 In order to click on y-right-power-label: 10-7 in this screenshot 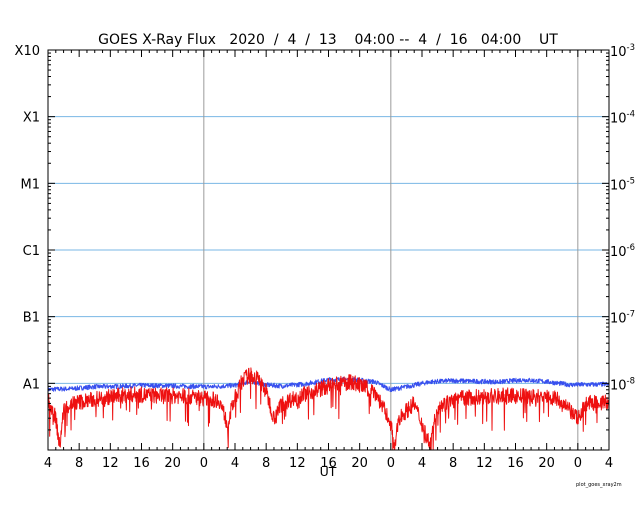, I will do `click(622, 318)`.